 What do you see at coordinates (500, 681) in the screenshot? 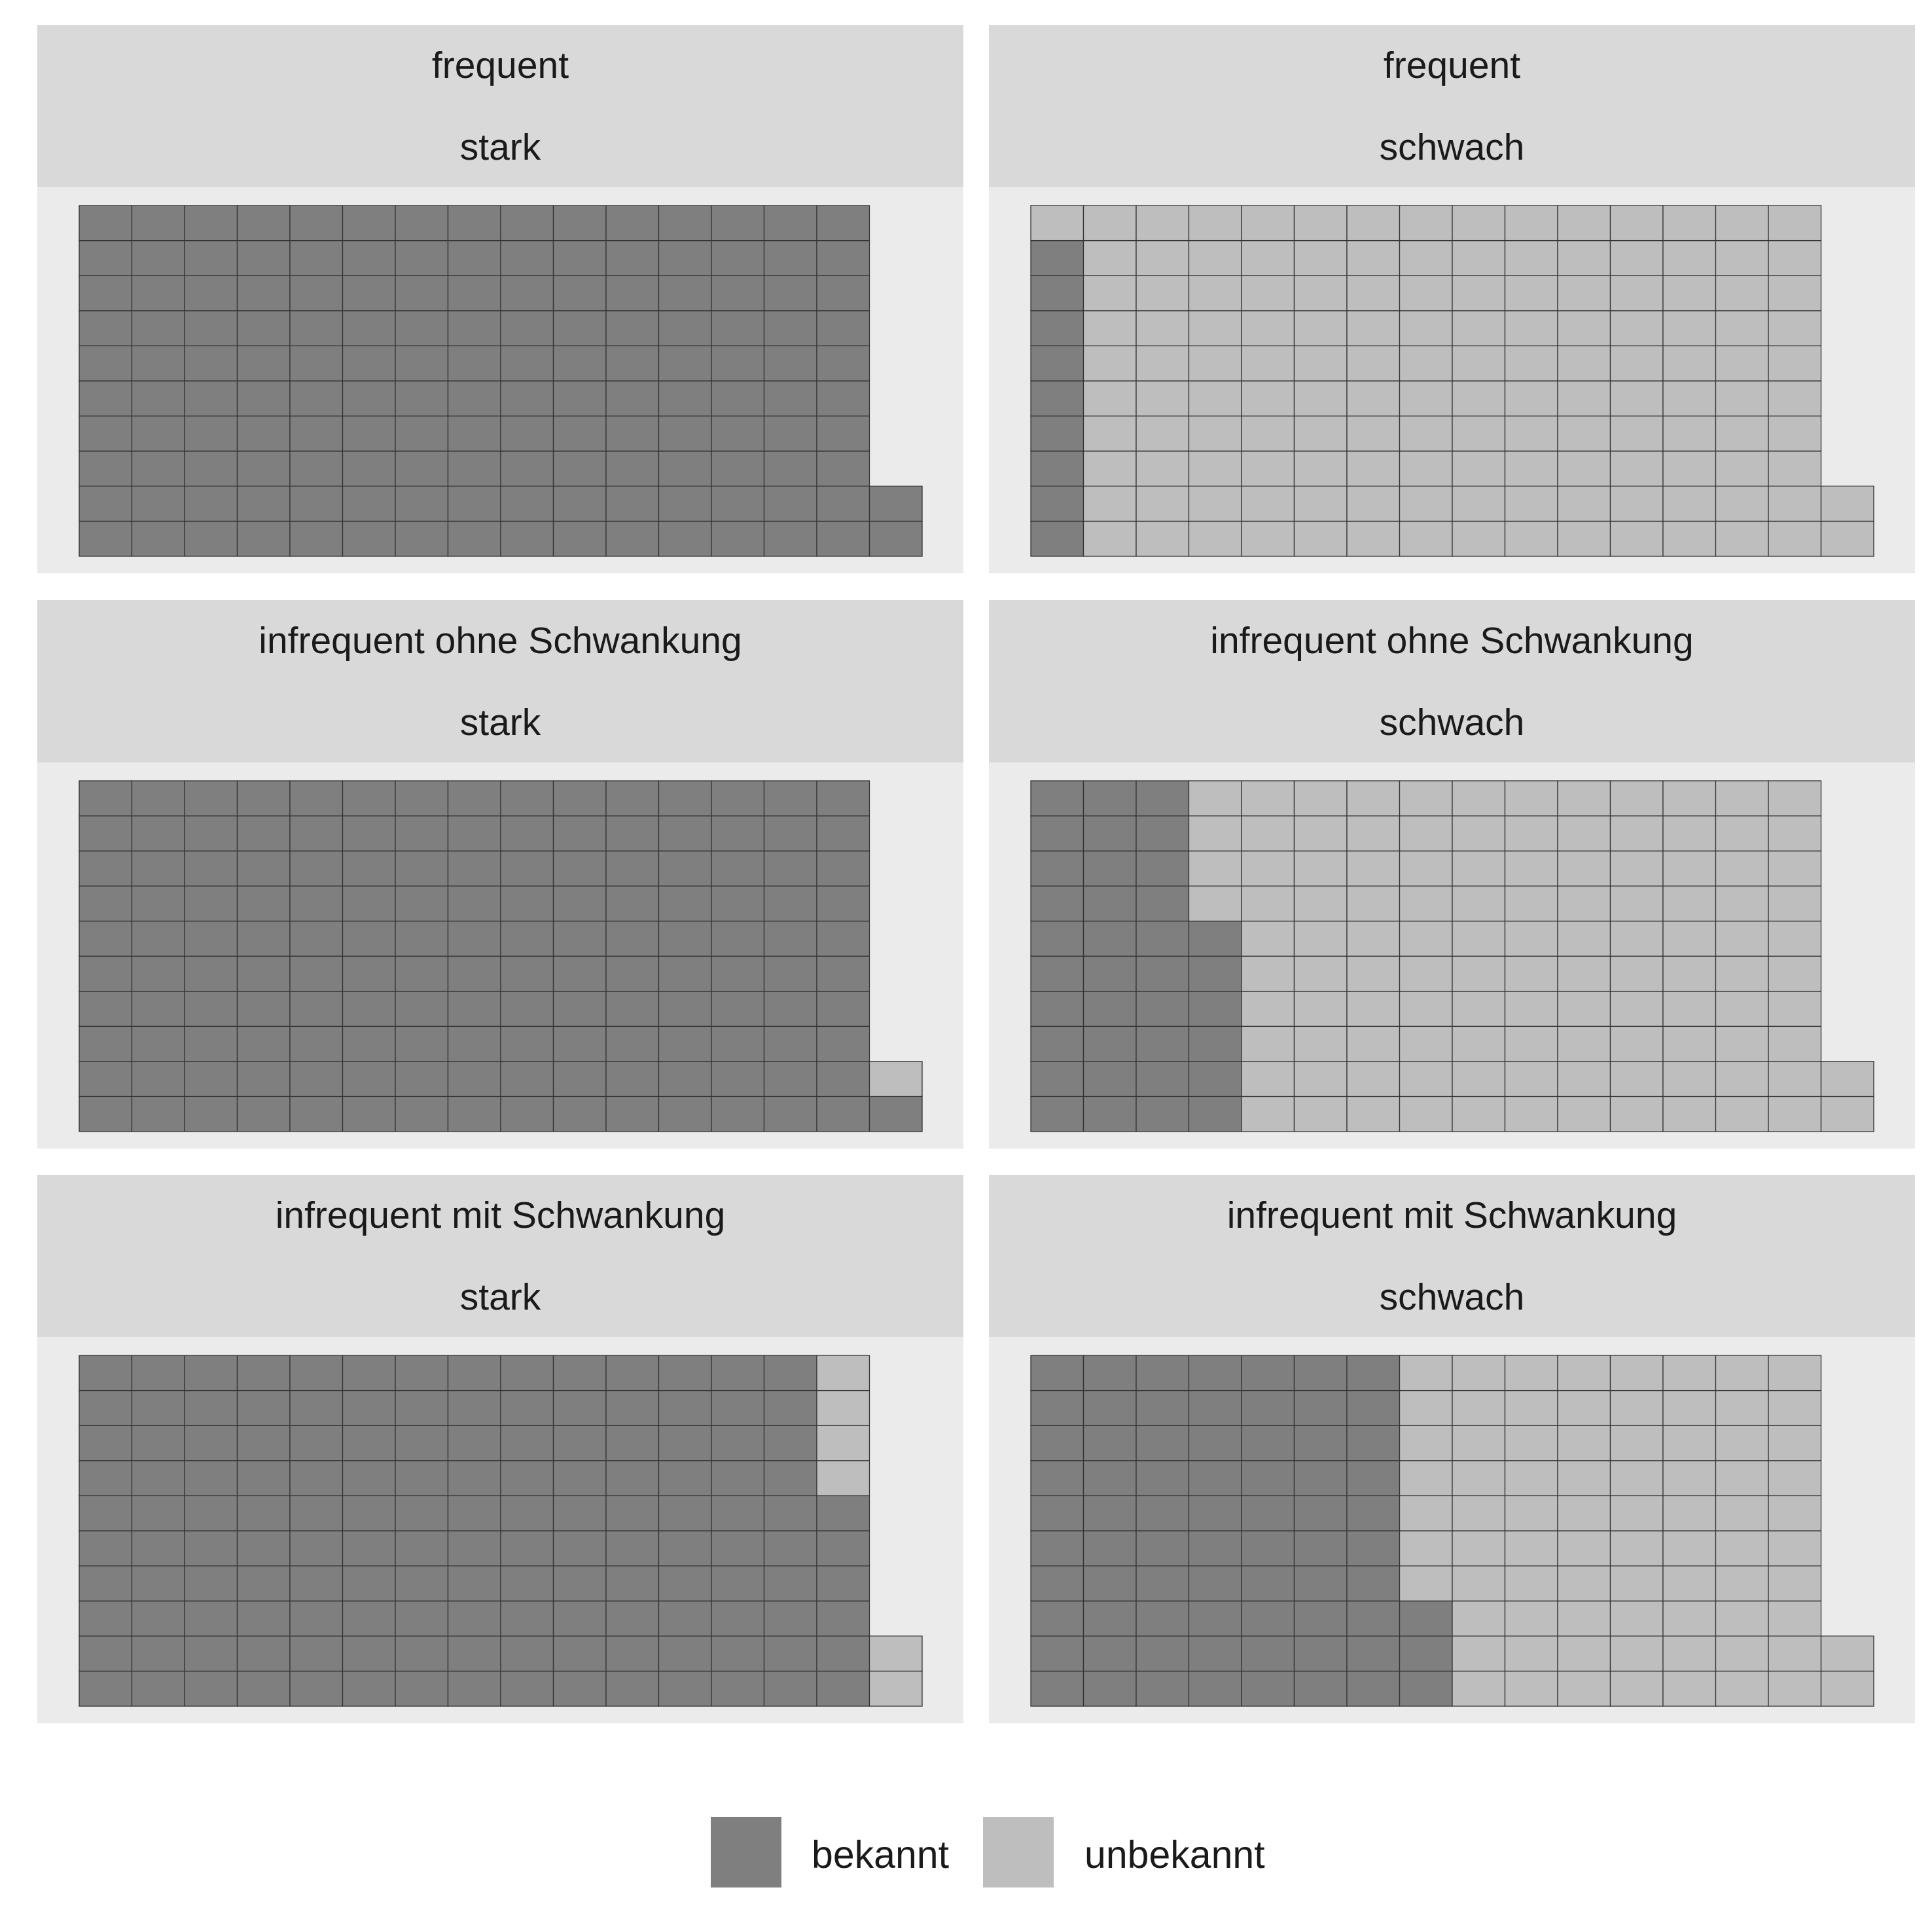
I see `facet-strip: infrequent ohne Schwankung stark` at bounding box center [500, 681].